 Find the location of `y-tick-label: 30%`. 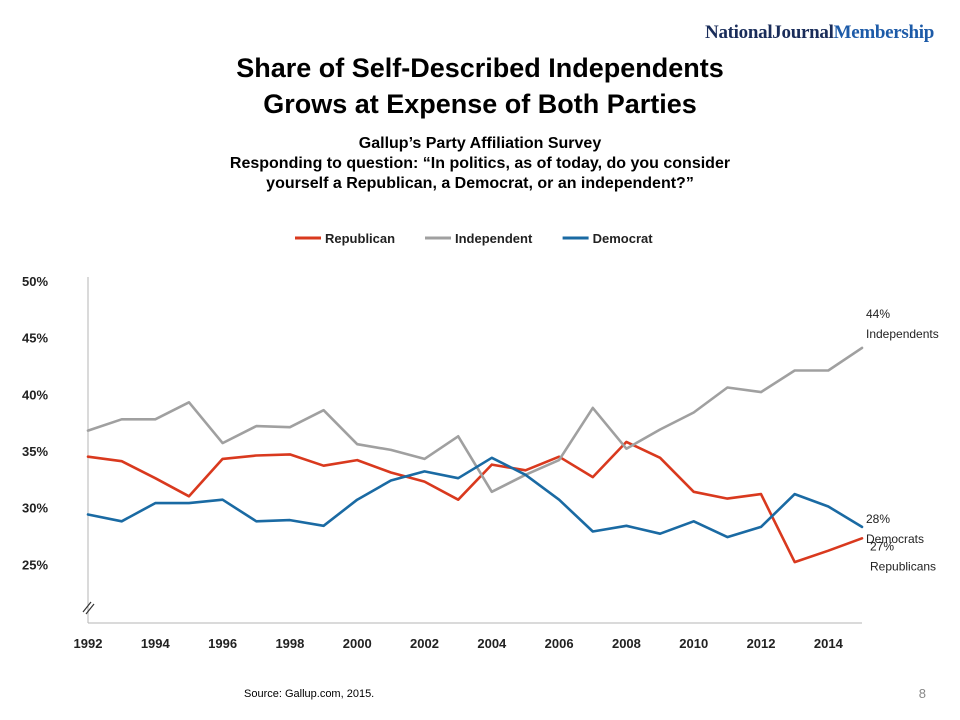

y-tick-label: 30% is located at coordinates (35, 508).